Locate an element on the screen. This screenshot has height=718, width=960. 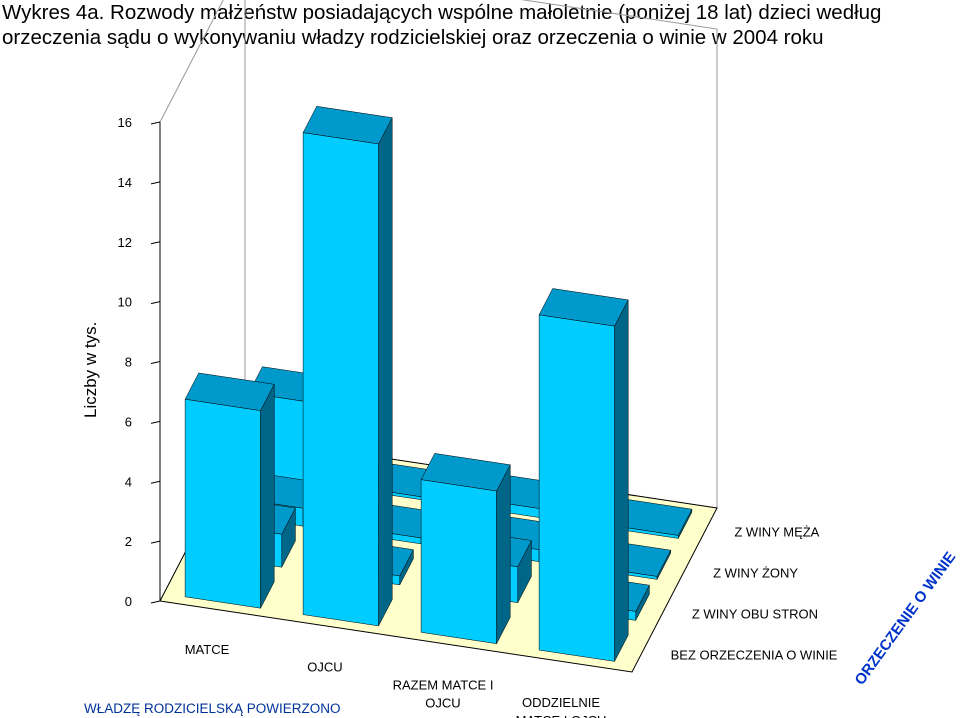
y-axis-label: Liczby w tys. is located at coordinates (90, 370).